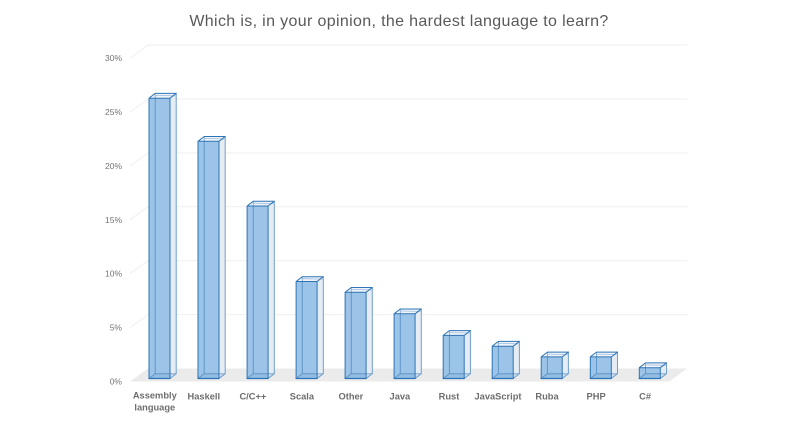  I want to click on svg-text: C#, so click(645, 397).